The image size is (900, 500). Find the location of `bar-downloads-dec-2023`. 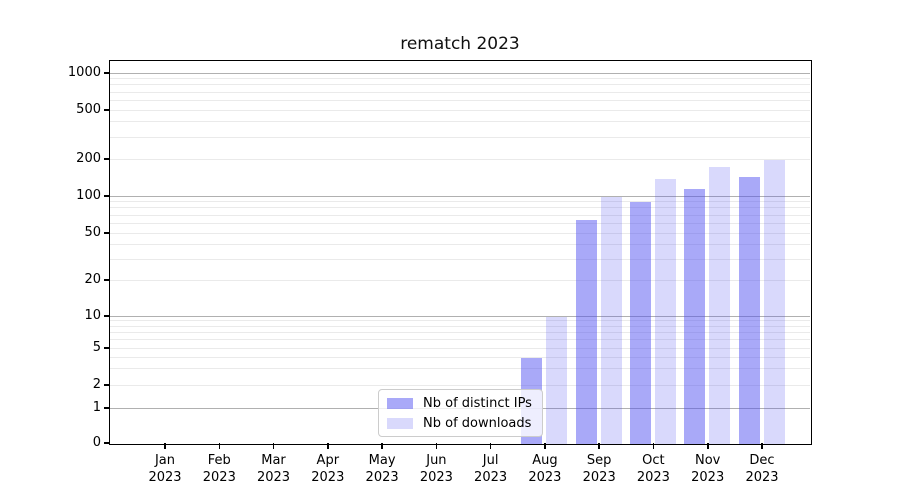

bar-downloads-dec-2023 is located at coordinates (774, 301).